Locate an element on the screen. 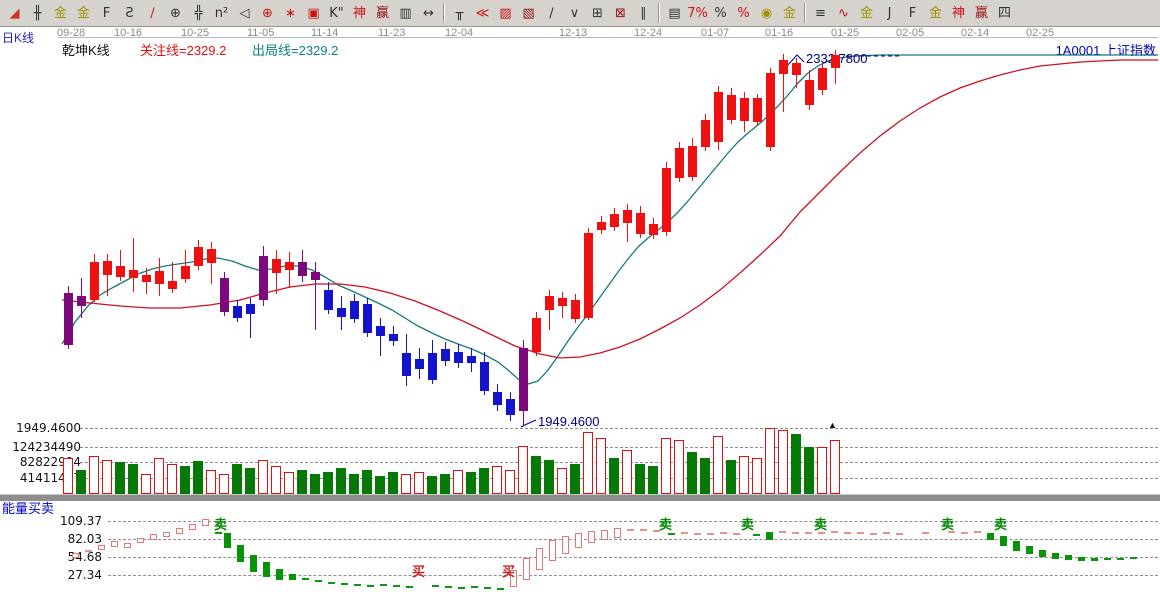 The height and width of the screenshot is (592, 1160). grid-arrow-icon: ⊠ is located at coordinates (620, 13).